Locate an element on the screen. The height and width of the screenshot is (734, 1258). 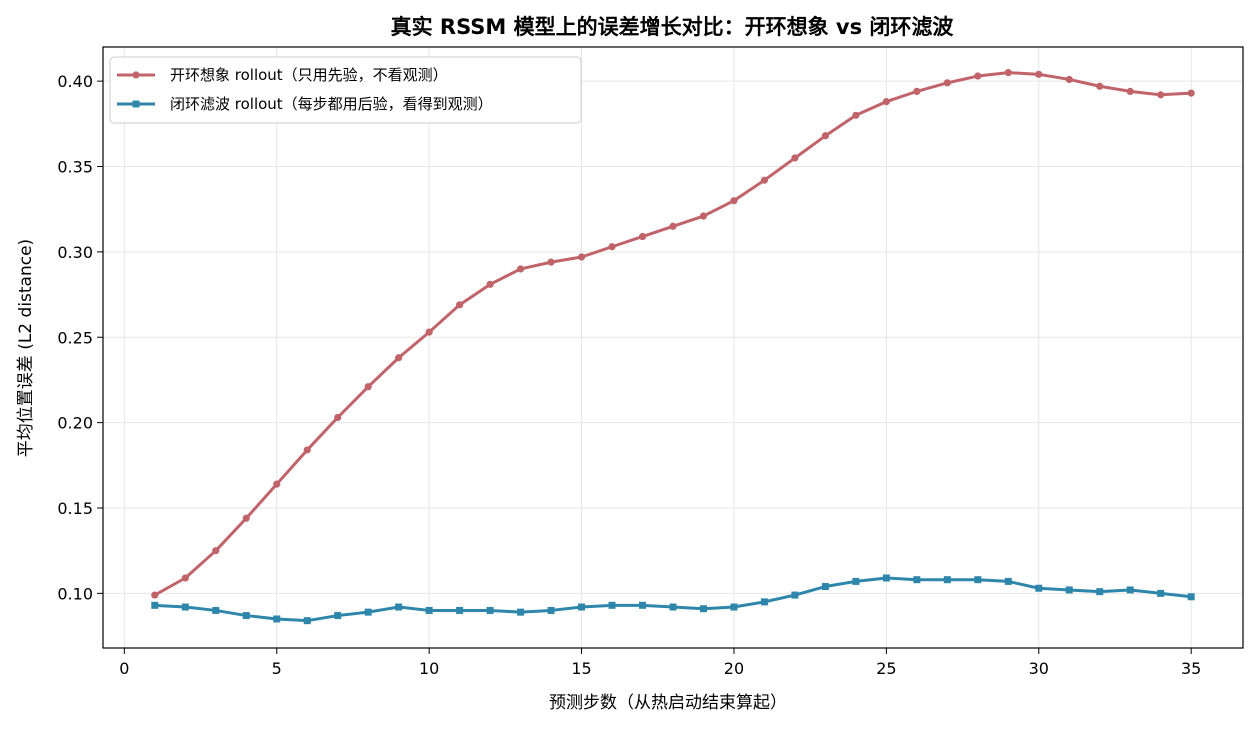
x-tick-label: 20 is located at coordinates (734, 668).